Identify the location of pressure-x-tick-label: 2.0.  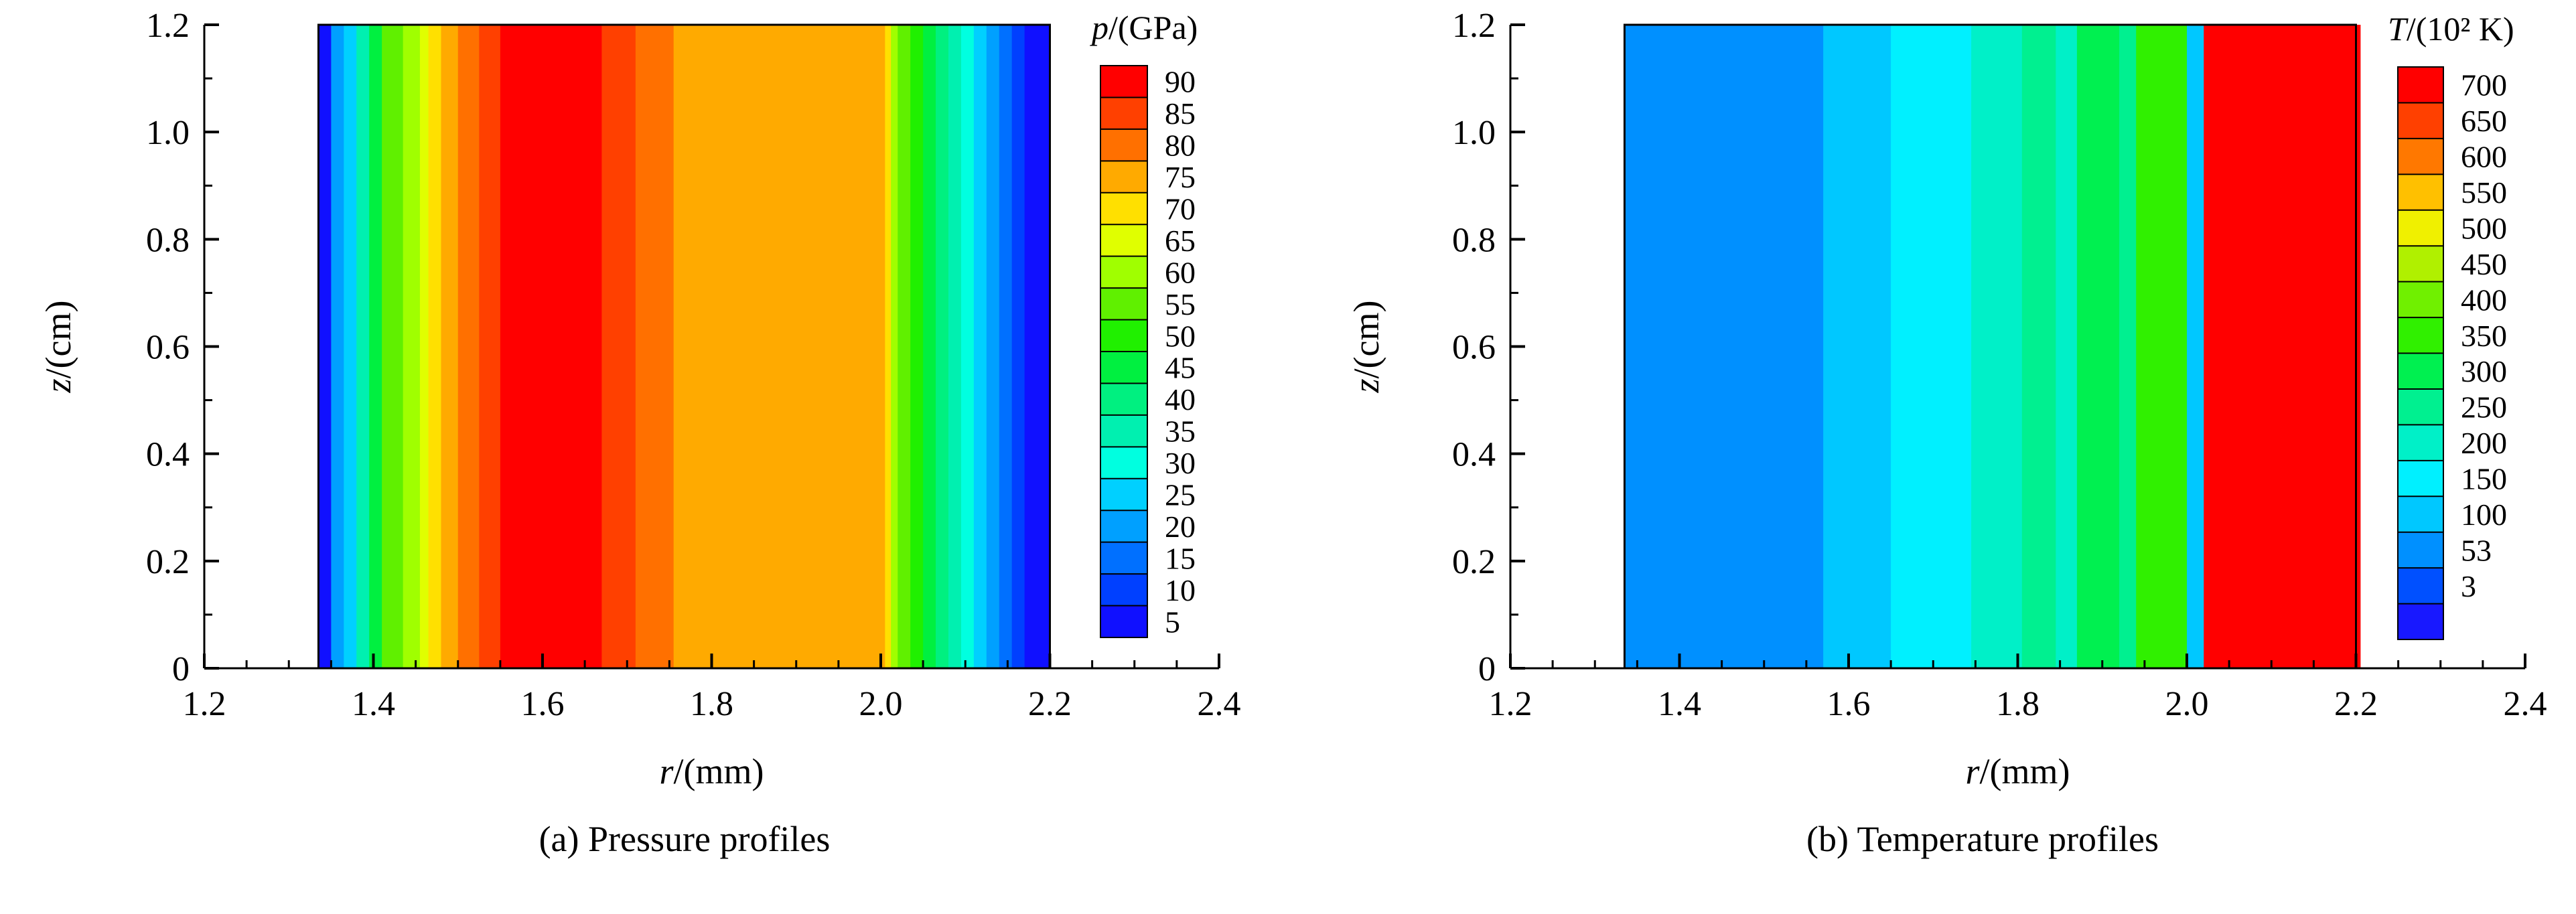
(881, 704).